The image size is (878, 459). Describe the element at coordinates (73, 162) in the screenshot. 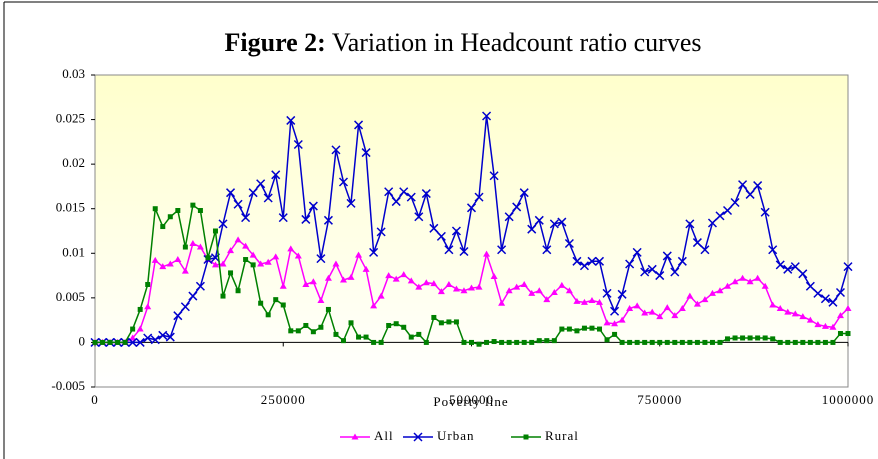

I see `y-tick-label: 0.02` at that location.